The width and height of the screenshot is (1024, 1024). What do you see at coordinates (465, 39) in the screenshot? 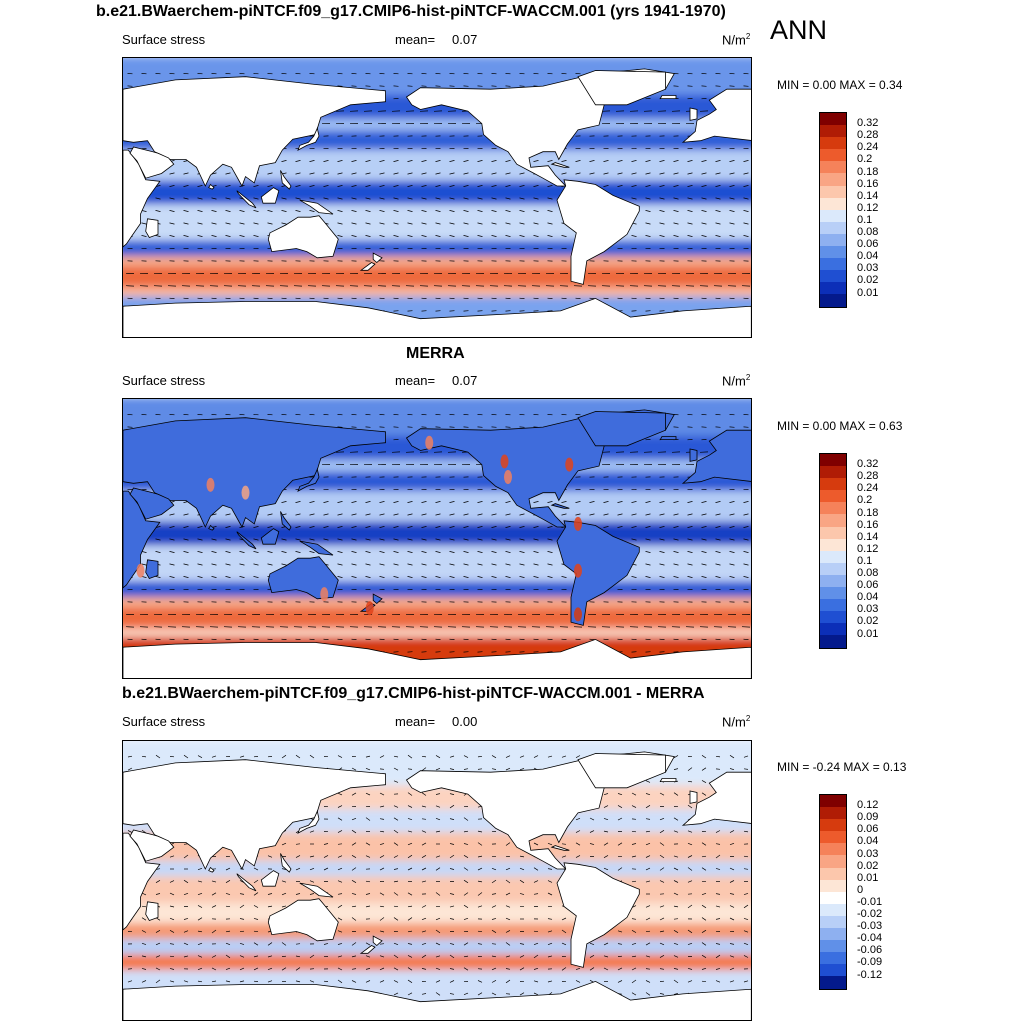
I see `panel-1-mean-value: 0.07` at bounding box center [465, 39].